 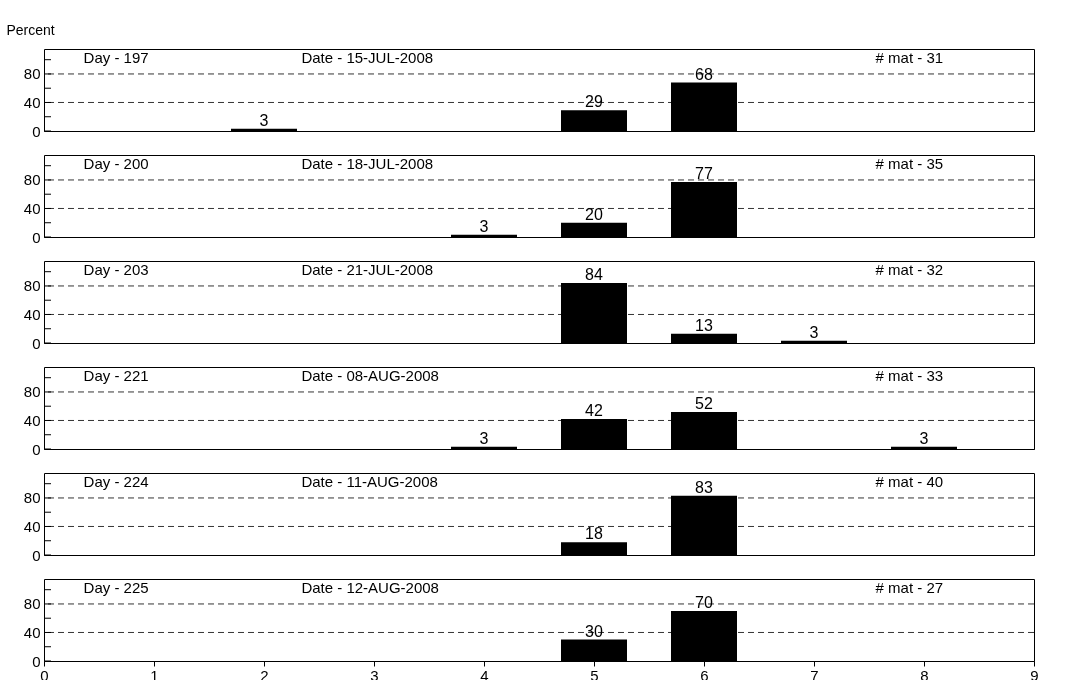 I want to click on annotation: Day - 221, so click(x=116, y=375).